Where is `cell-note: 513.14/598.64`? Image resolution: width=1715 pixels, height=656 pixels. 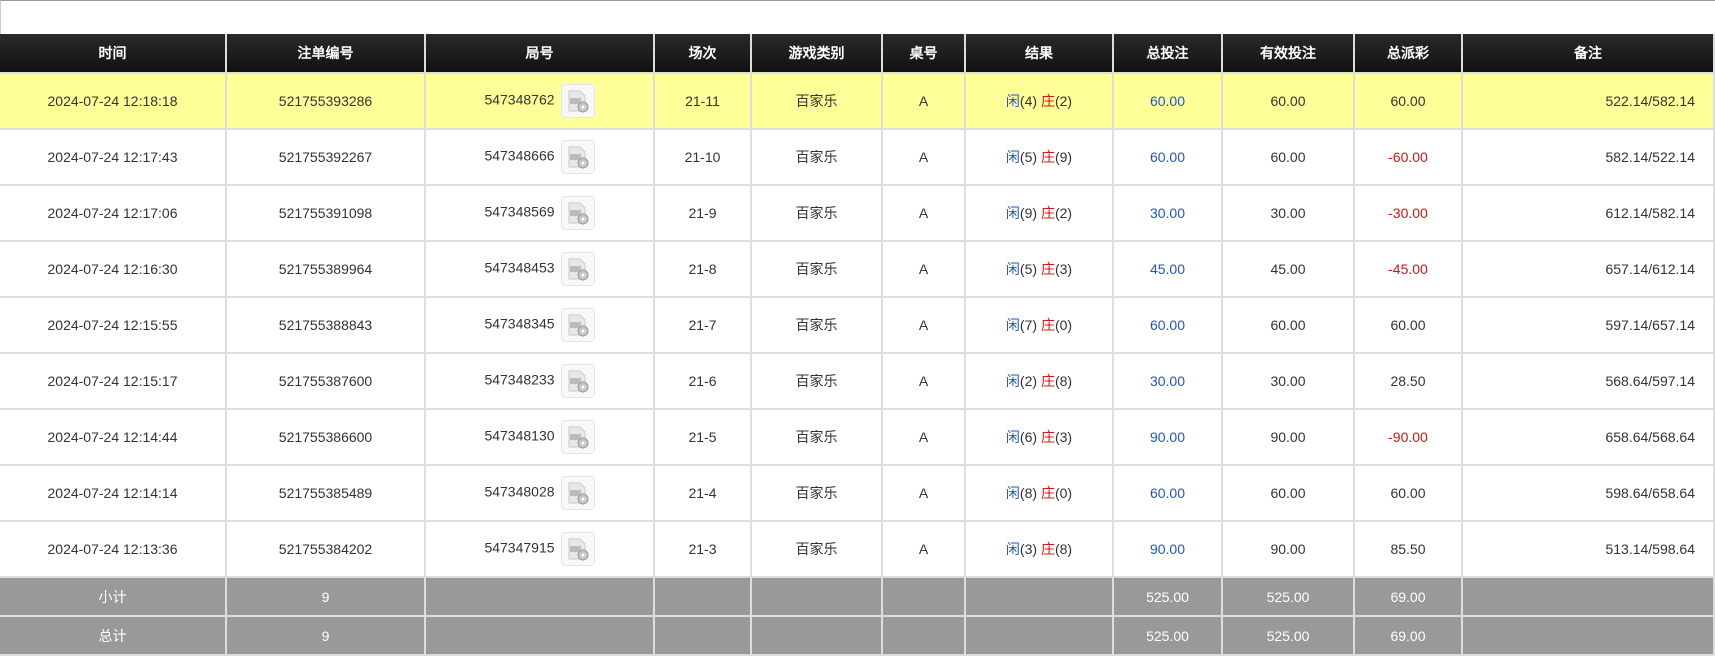
cell-note: 513.14/598.64 is located at coordinates (1588, 549).